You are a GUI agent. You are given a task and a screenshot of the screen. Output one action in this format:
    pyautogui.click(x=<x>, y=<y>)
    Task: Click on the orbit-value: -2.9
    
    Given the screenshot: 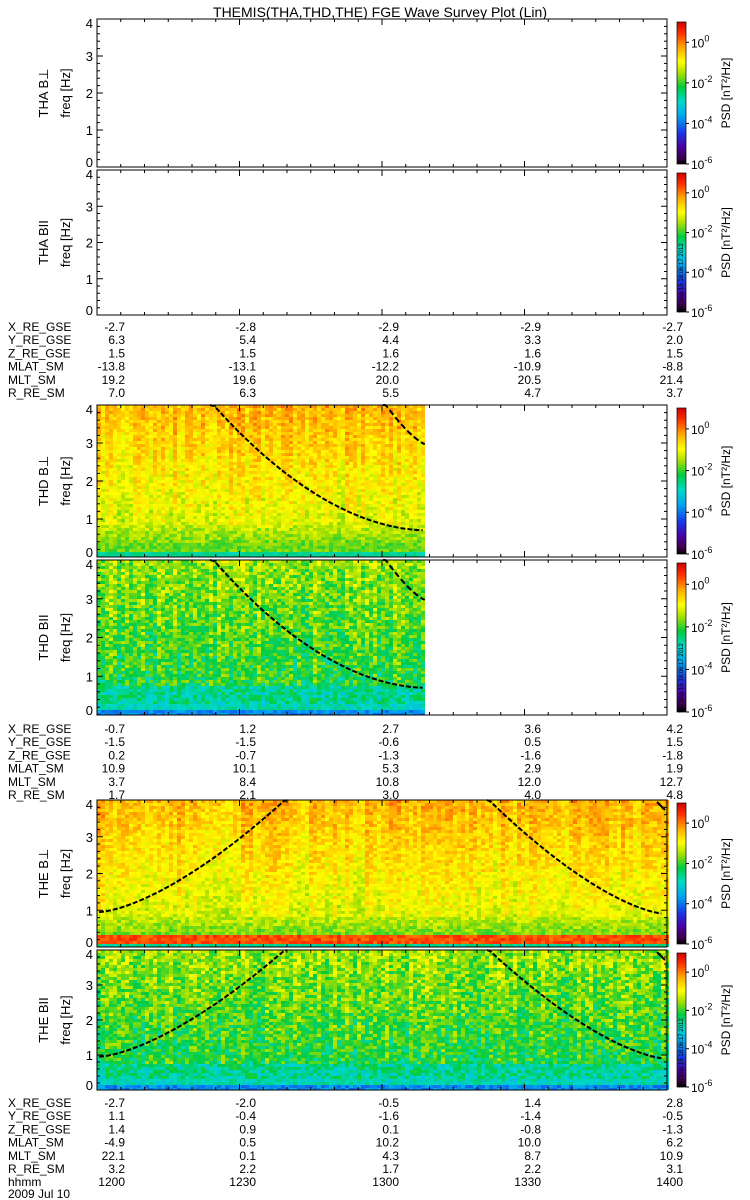 What is the action you would take?
    pyautogui.click(x=388, y=327)
    